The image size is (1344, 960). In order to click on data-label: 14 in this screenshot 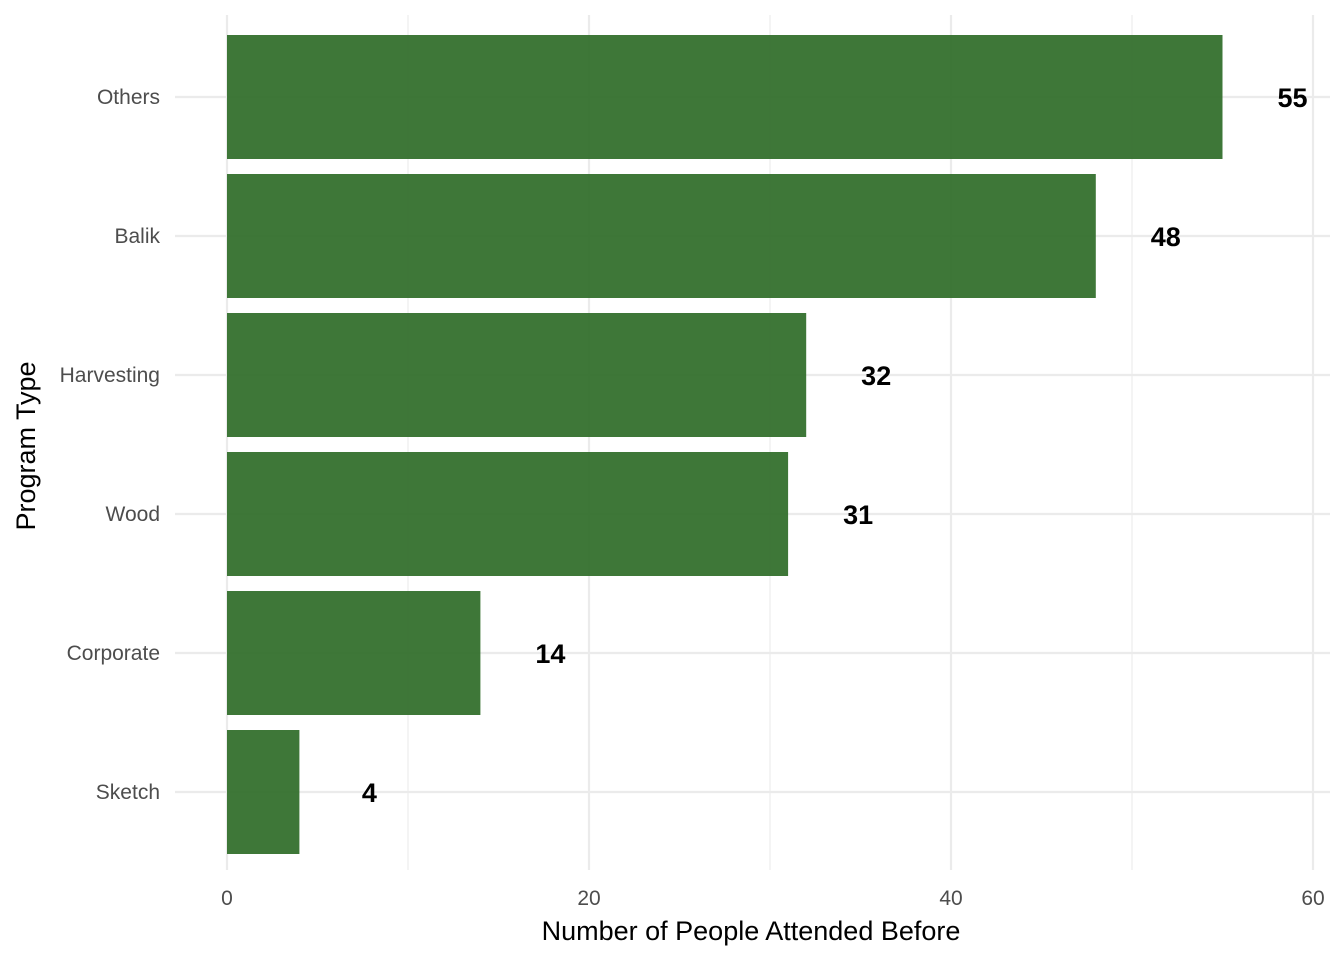, I will do `click(550, 654)`.